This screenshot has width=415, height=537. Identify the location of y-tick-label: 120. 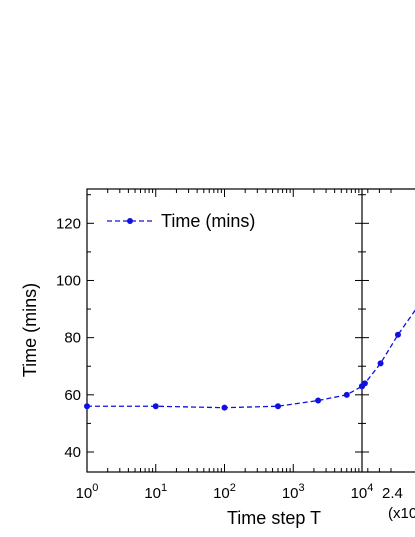
(68, 223).